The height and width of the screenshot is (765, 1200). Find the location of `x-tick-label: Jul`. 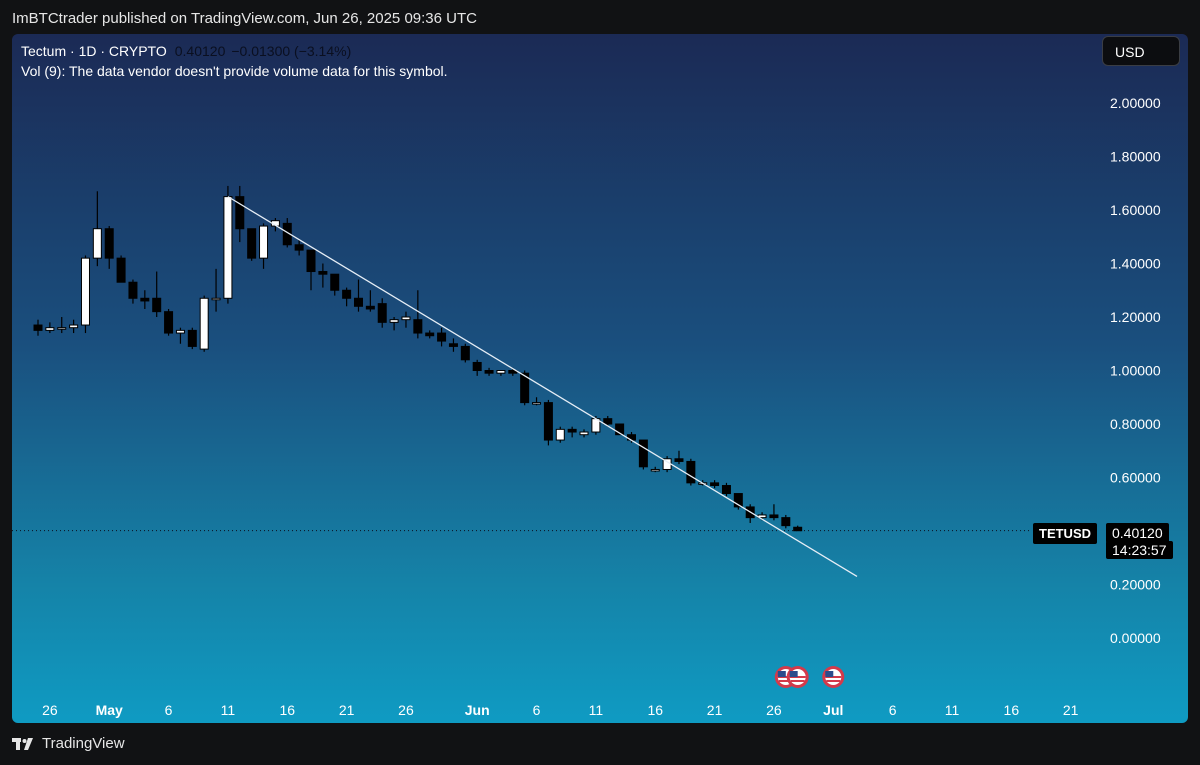

x-tick-label: Jul is located at coordinates (833, 710).